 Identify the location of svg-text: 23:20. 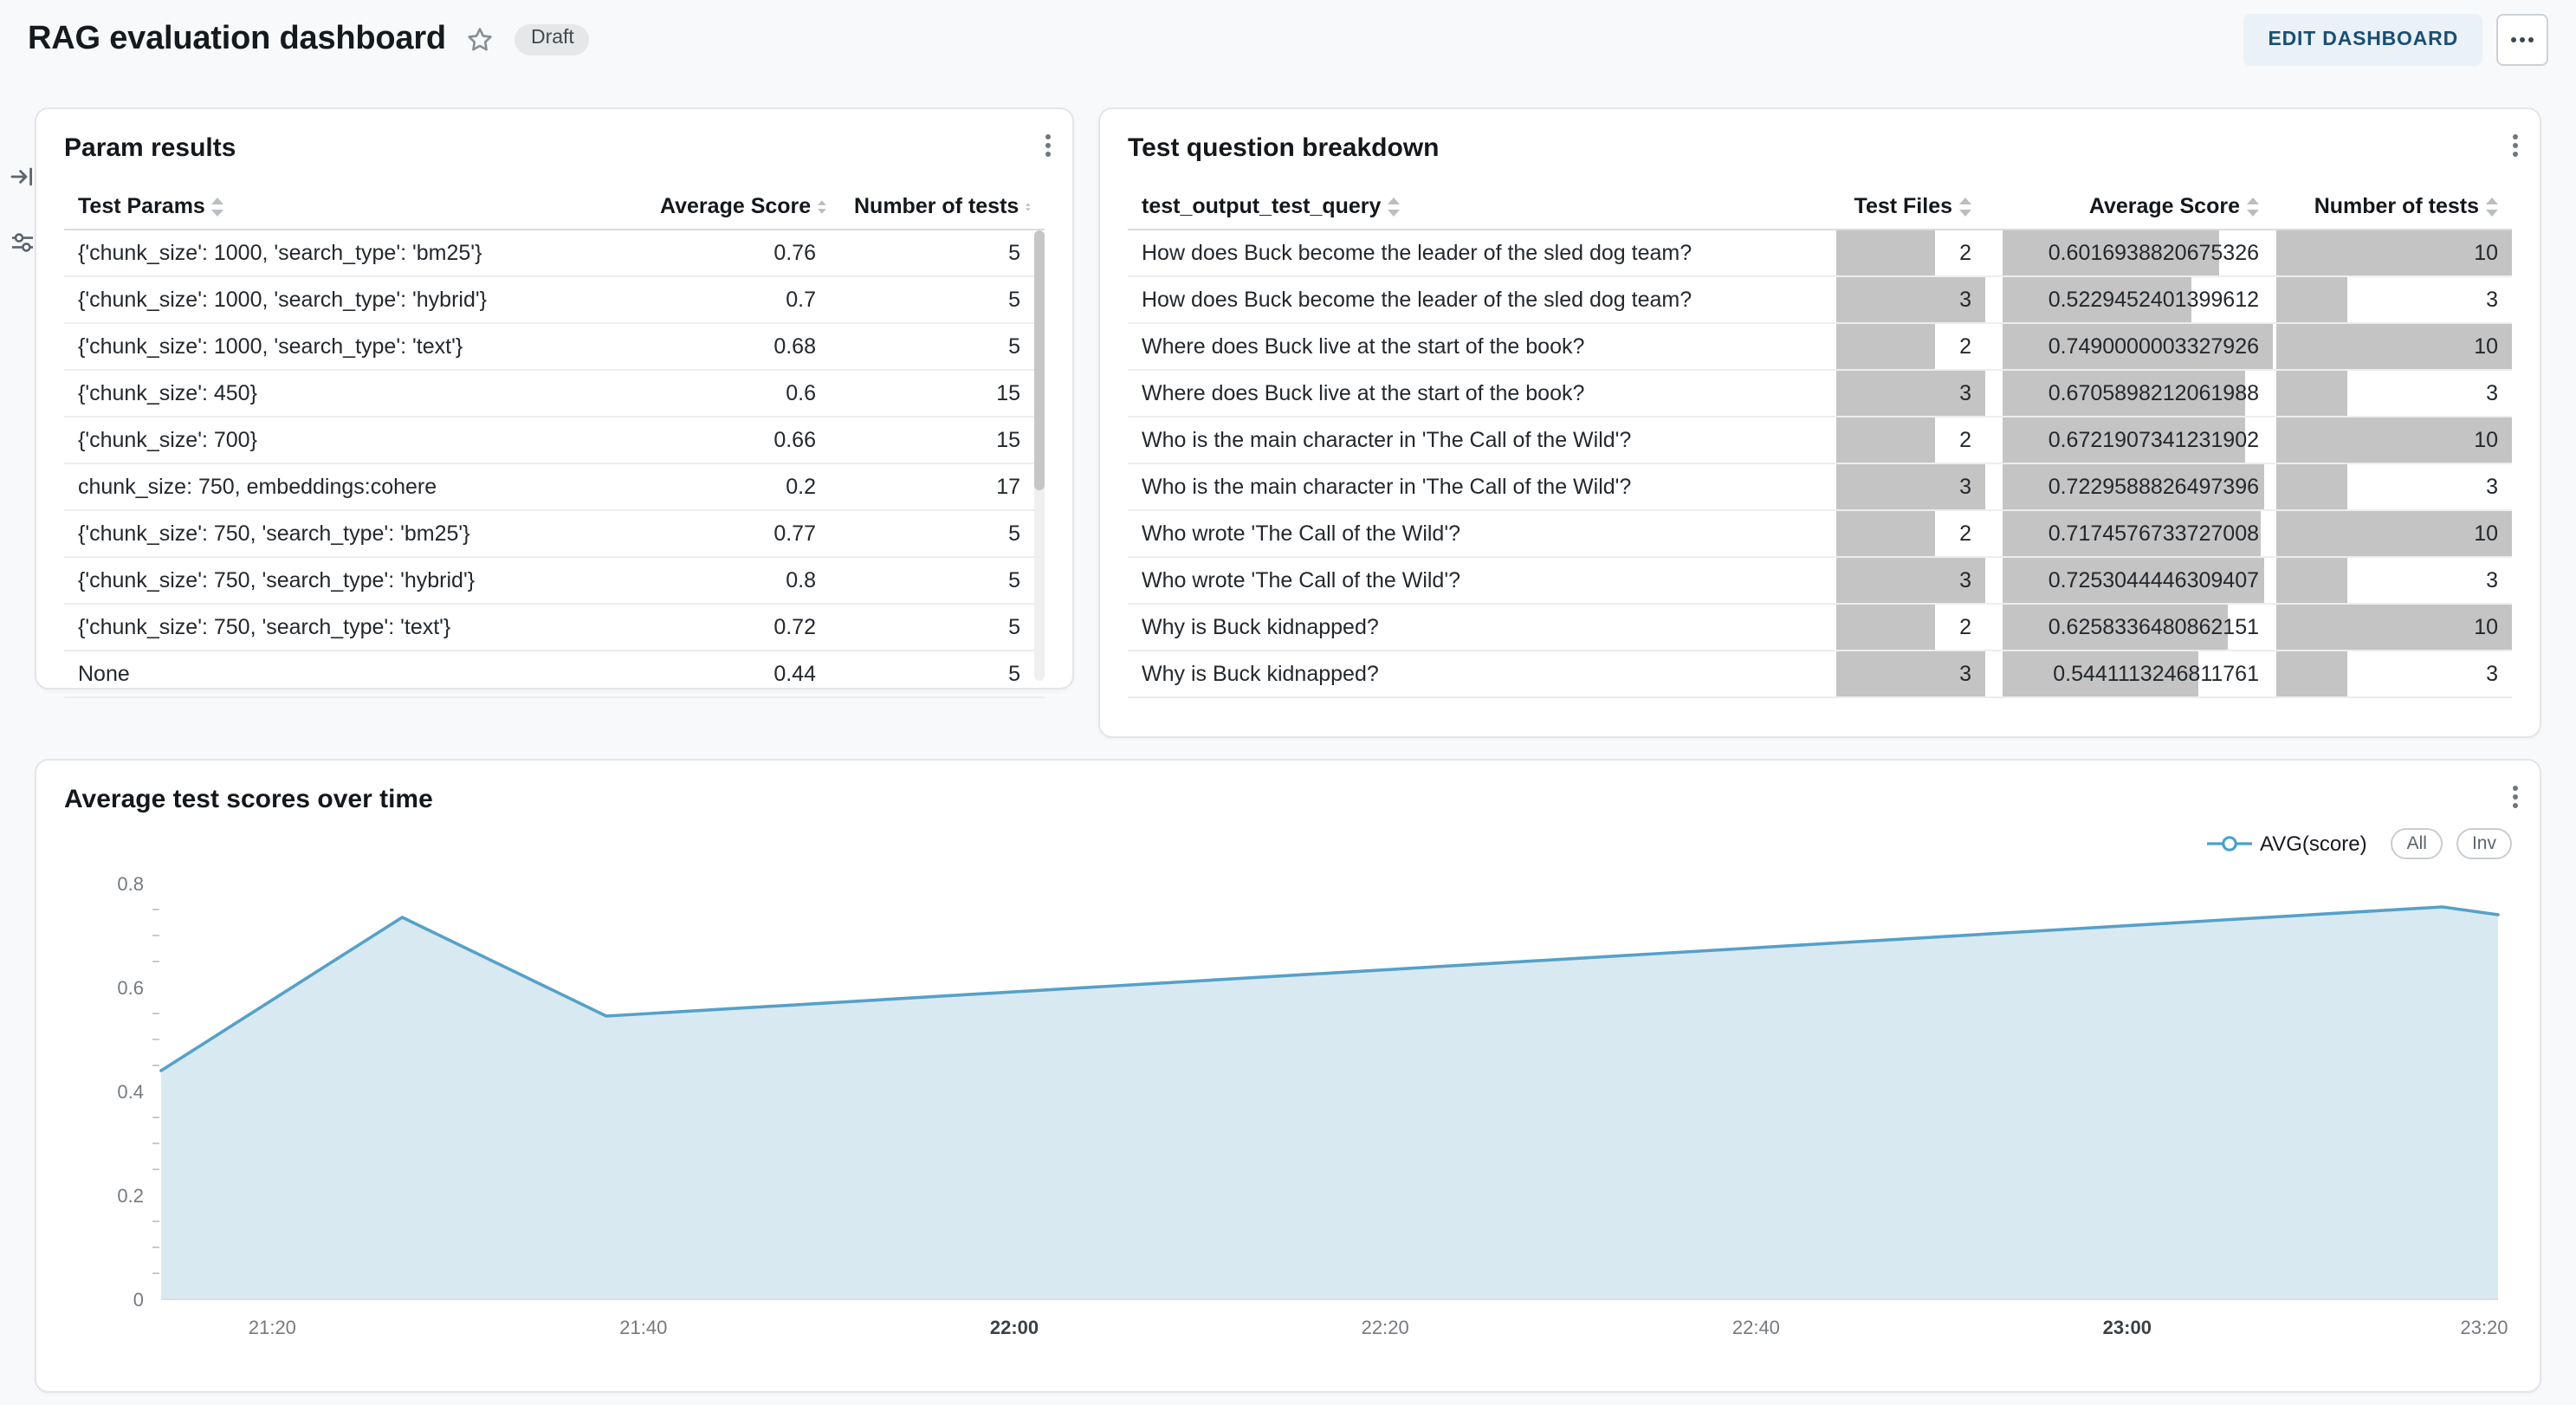
(2484, 1327).